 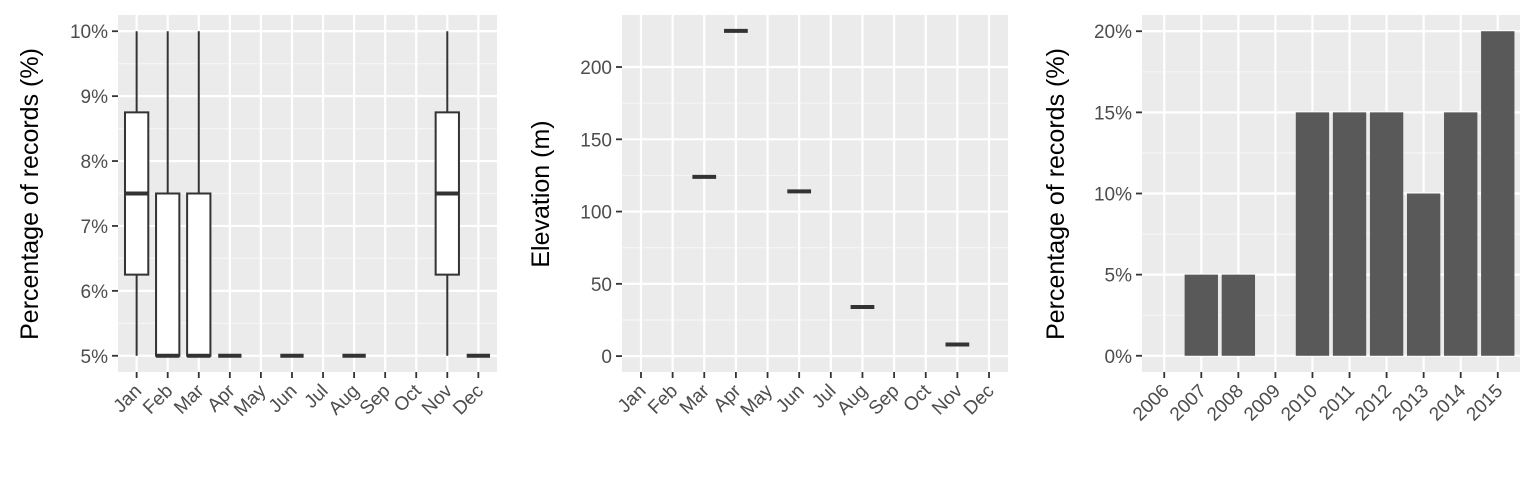 What do you see at coordinates (1238, 315) in the screenshot?
I see `bar-2008` at bounding box center [1238, 315].